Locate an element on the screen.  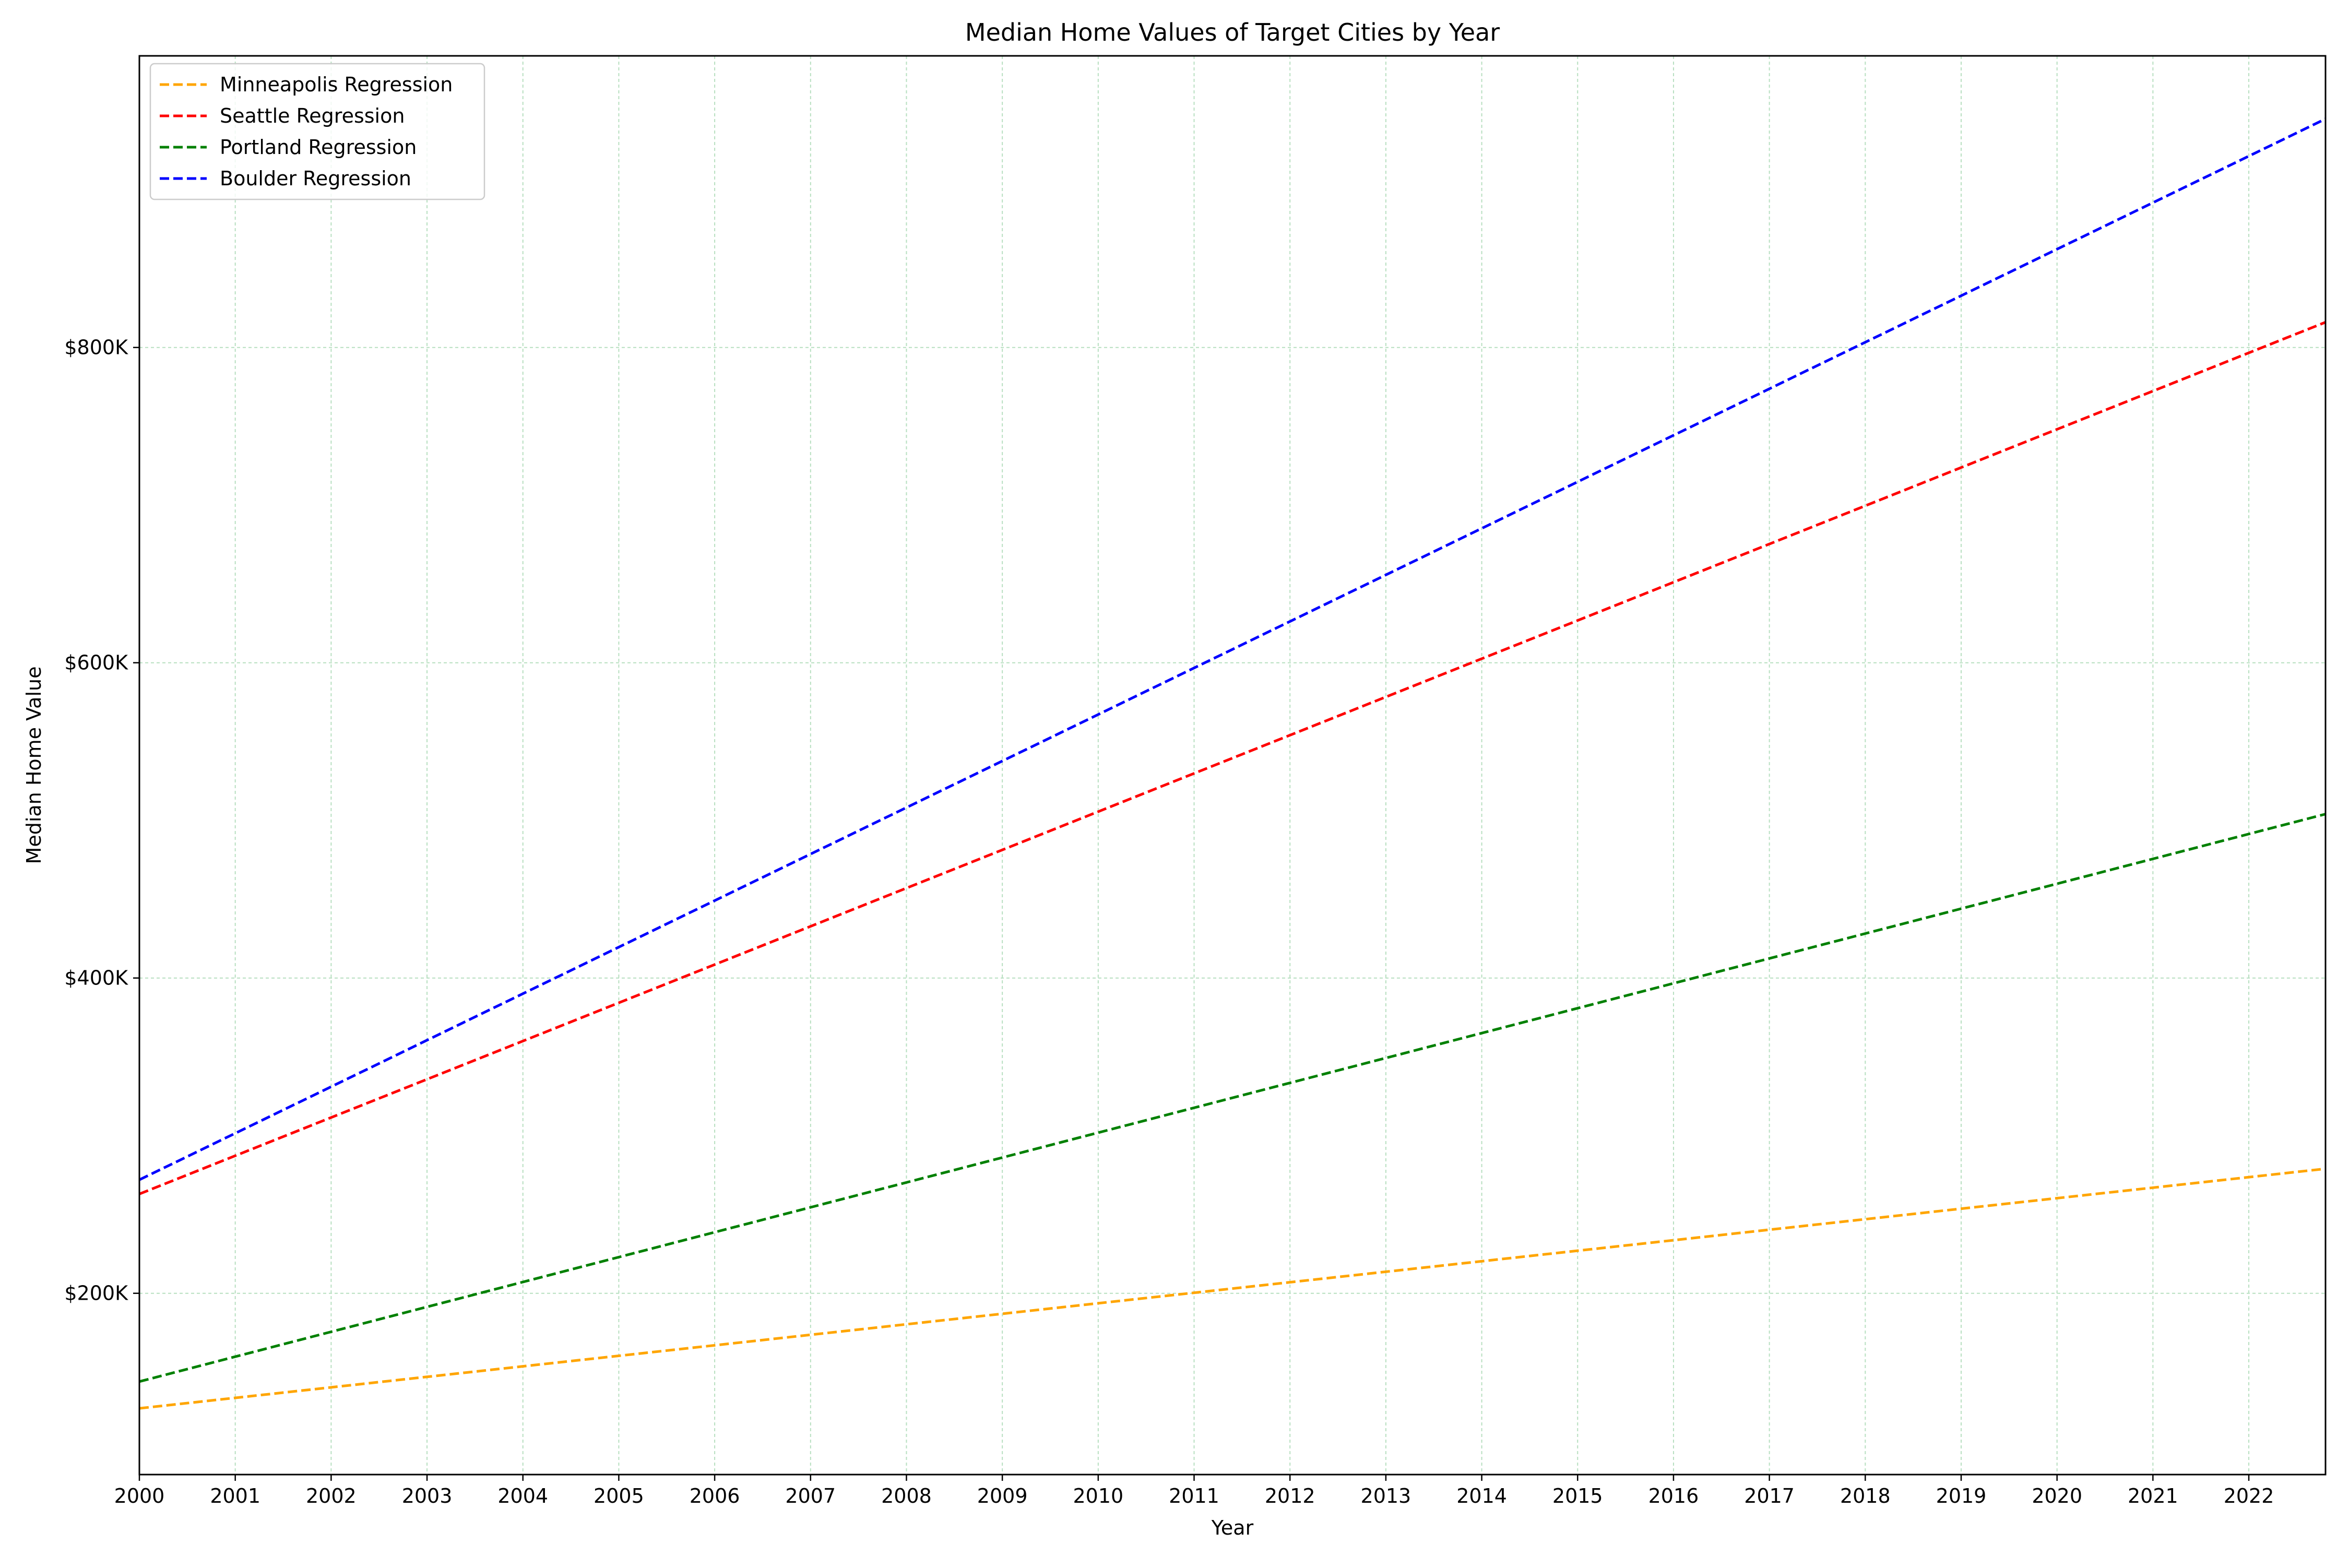
y-tick-label: $400K is located at coordinates (96, 978).